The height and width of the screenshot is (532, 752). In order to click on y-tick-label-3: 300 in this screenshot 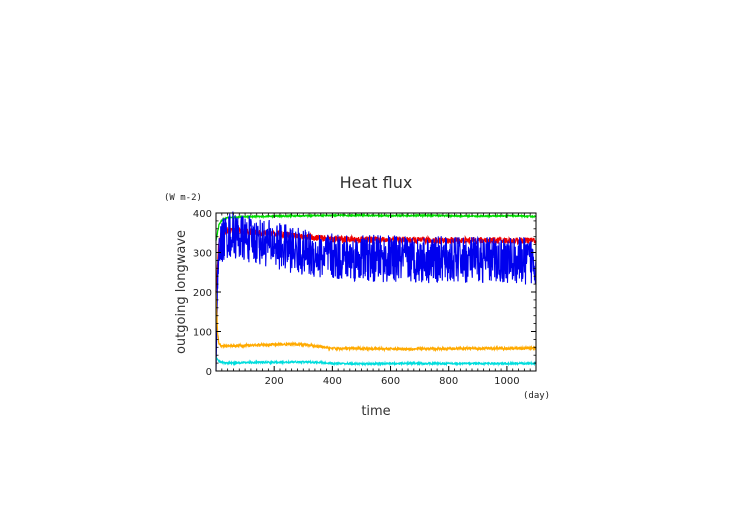, I will do `click(202, 254)`.